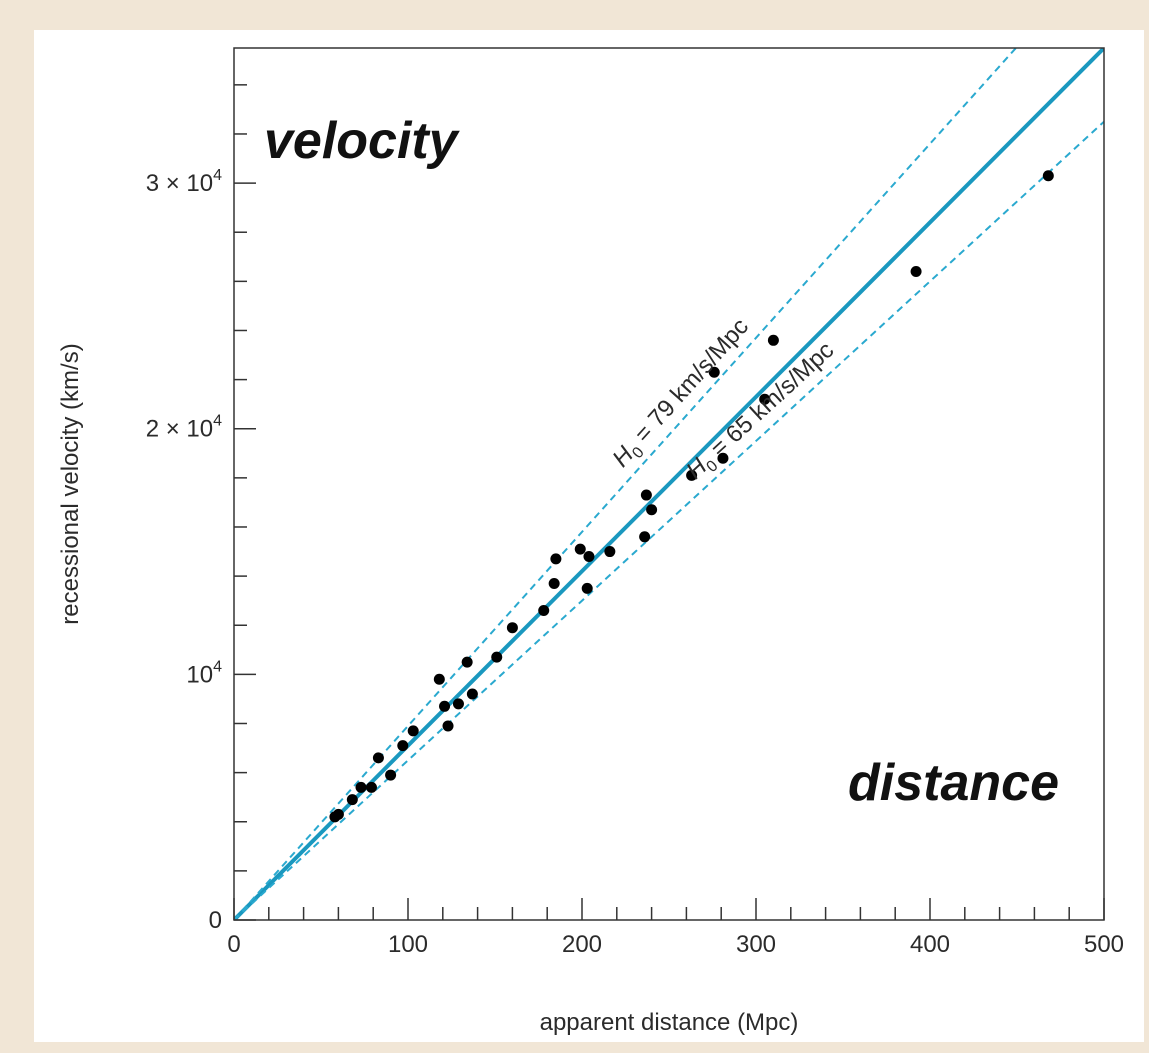 This screenshot has height=1053, width=1149. Describe the element at coordinates (669, 1022) in the screenshot. I see `x-axis-title: apparent distance (Mpc)` at that location.